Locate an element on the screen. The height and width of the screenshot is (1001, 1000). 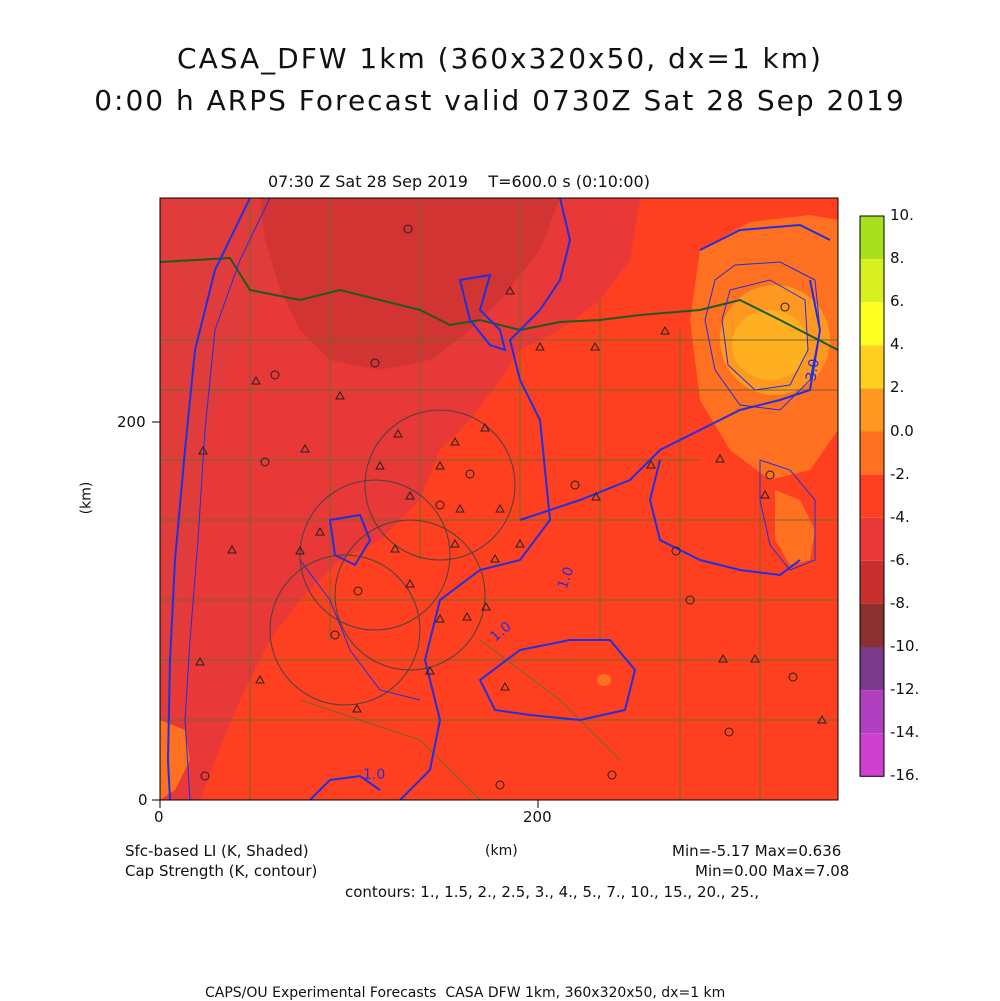
colorbar-label: 6. is located at coordinates (897, 301).